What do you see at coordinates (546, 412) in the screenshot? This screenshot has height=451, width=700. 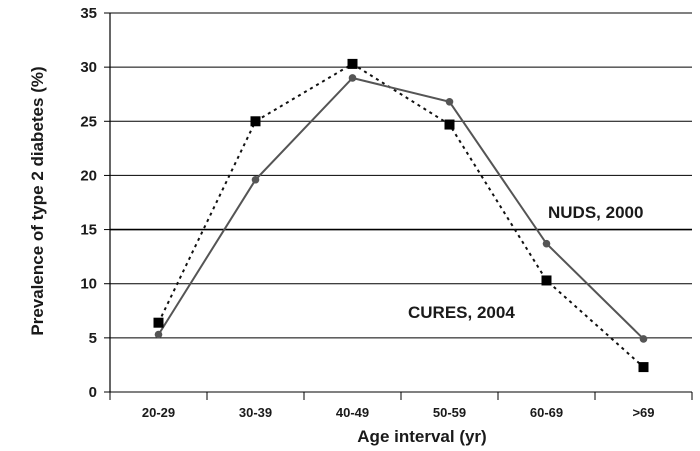 I see `x-tick-label: 60-69` at bounding box center [546, 412].